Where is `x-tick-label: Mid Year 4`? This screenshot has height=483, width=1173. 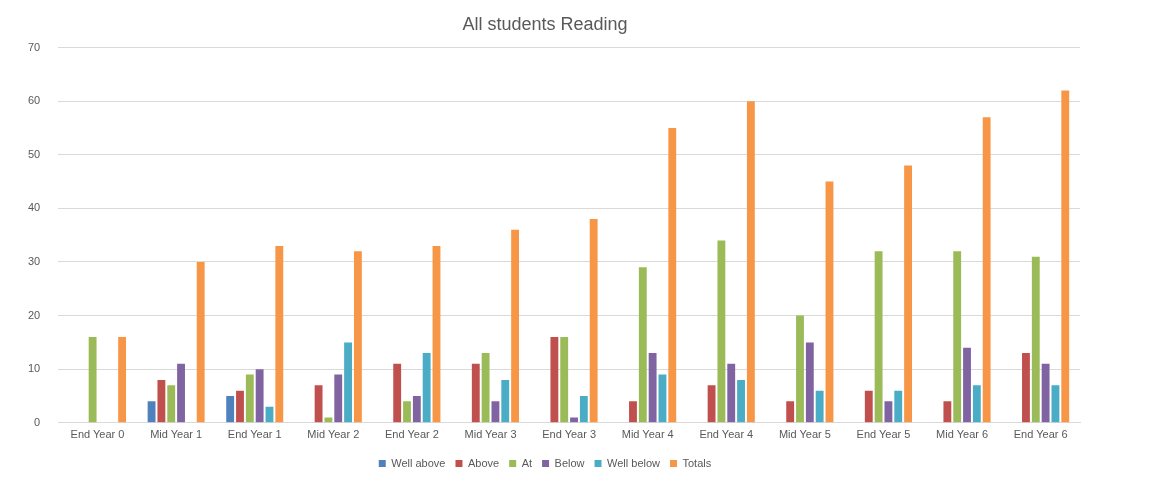
x-tick-label: Mid Year 4 is located at coordinates (647, 434).